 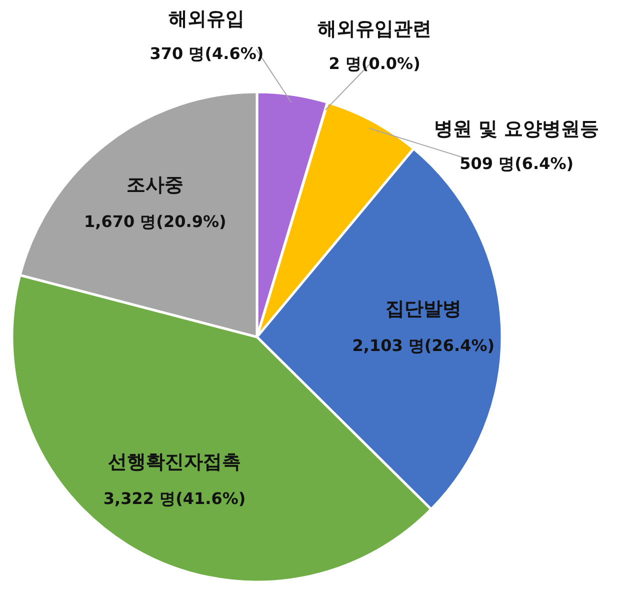 I want to click on data-label: 2,103 명(26.4%), so click(x=423, y=345).